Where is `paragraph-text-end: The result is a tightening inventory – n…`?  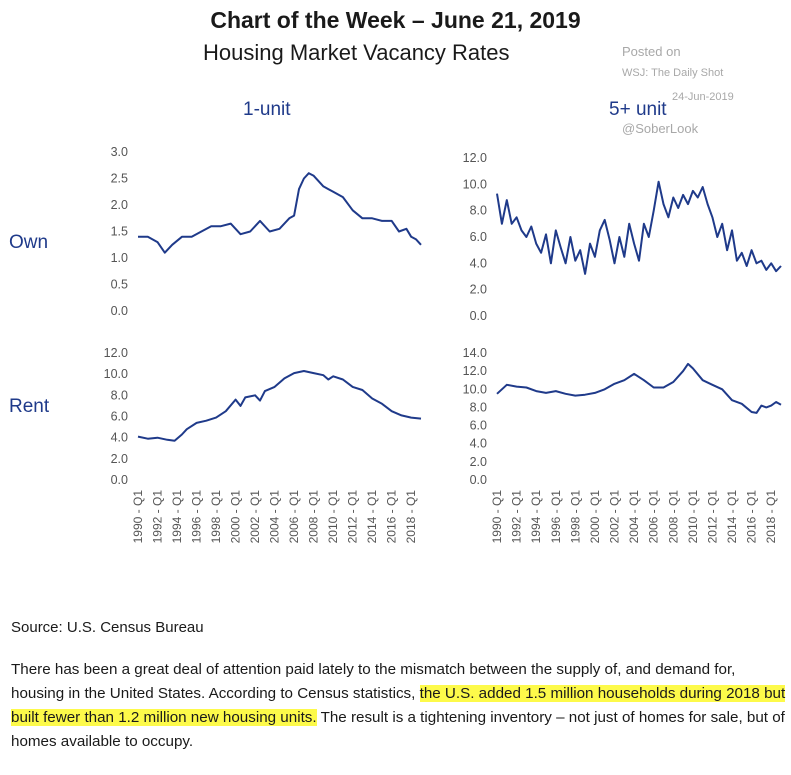 paragraph-text-end: The result is a tightening inventory – n… is located at coordinates (398, 729).